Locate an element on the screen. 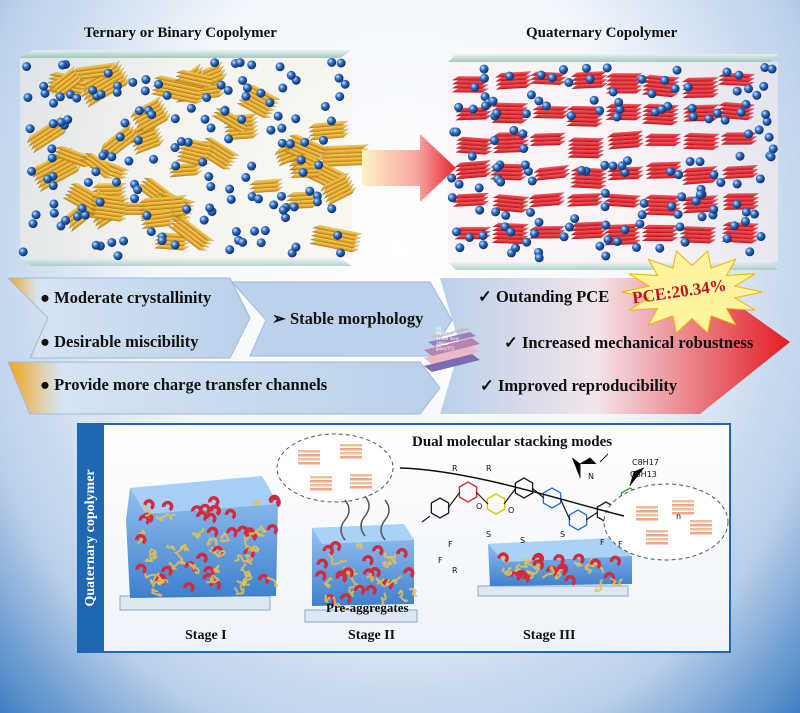 The height and width of the screenshot is (713, 800). left-title: Ternary or Binary Copolymer is located at coordinates (180, 33).